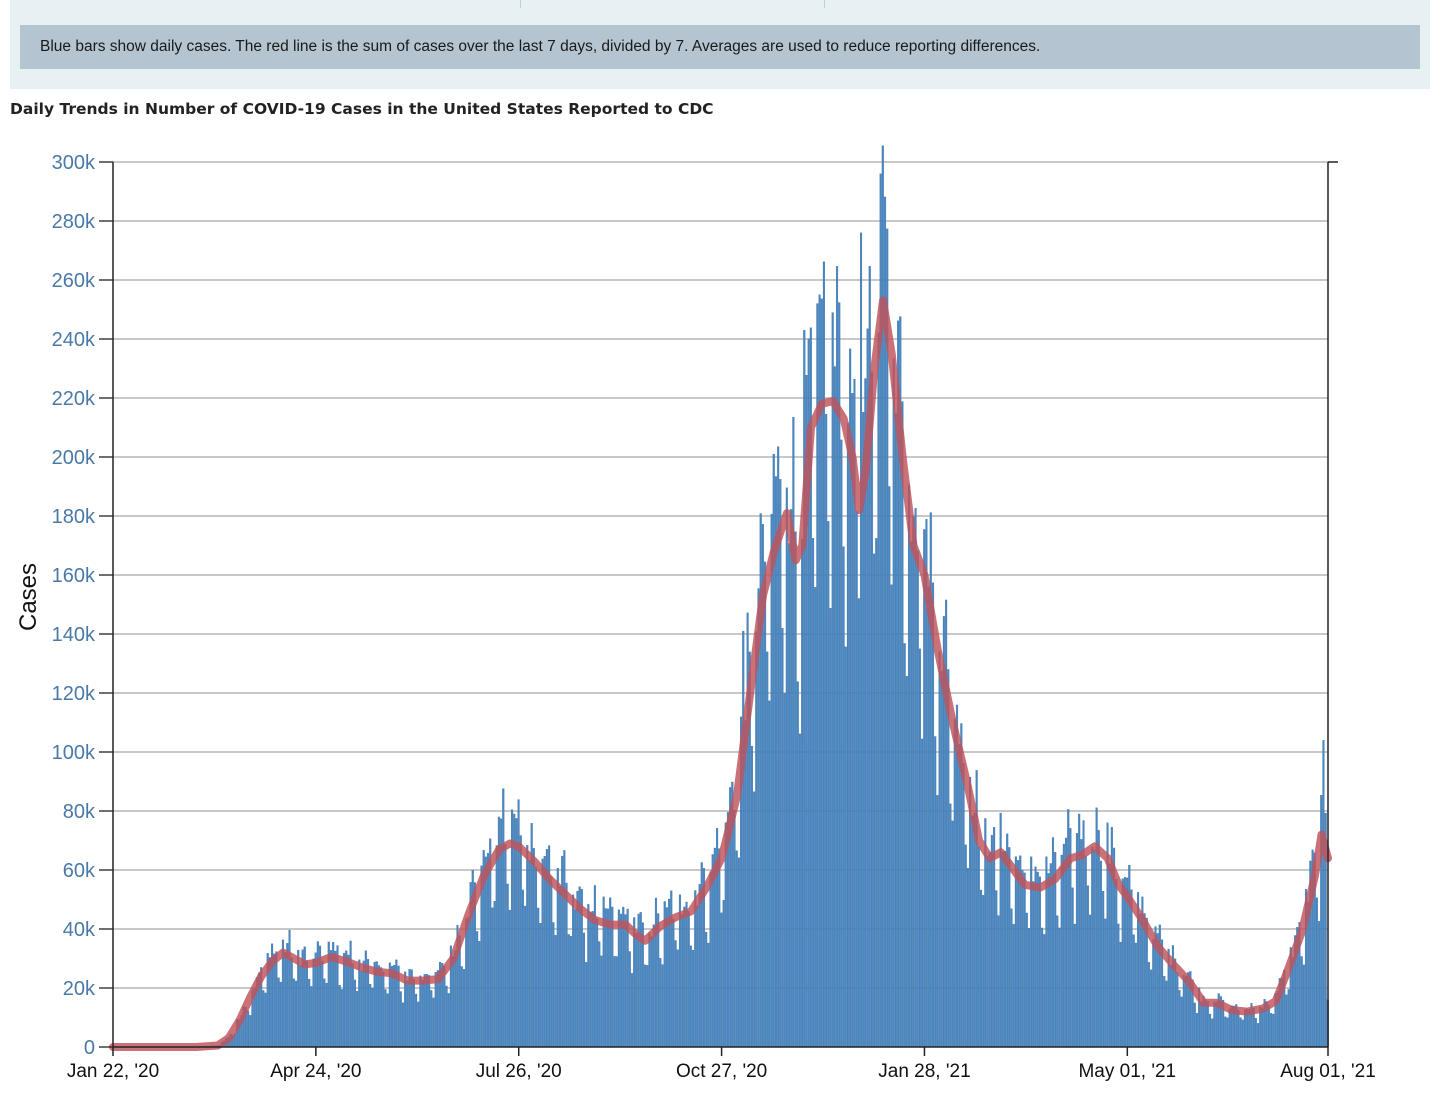 The width and height of the screenshot is (1455, 1113). I want to click on y-tick-label: 120k, so click(74, 694).